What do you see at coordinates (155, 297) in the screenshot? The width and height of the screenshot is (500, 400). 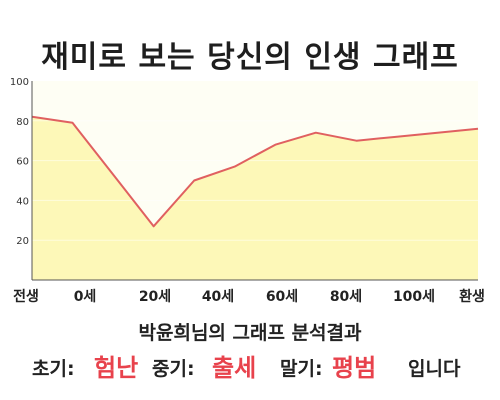 I see `x-tick-label: 20세` at bounding box center [155, 297].